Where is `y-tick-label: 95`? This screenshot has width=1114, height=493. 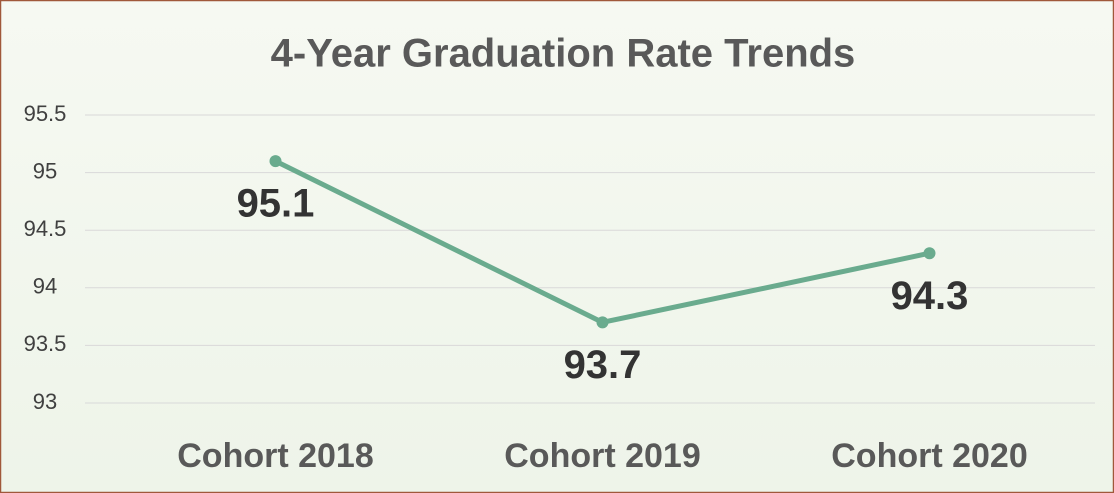
y-tick-label: 95 is located at coordinates (45, 170).